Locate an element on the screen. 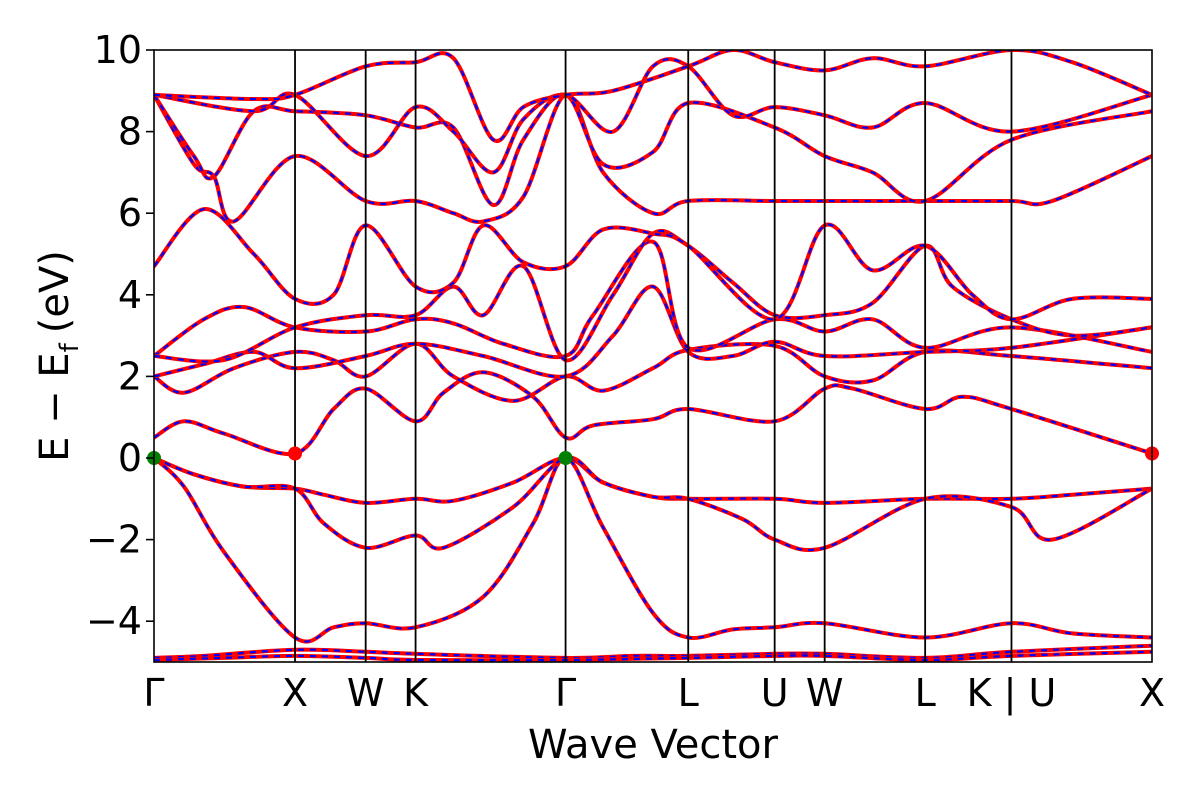  y-axis-title-subscript: f is located at coordinates (70, 347).